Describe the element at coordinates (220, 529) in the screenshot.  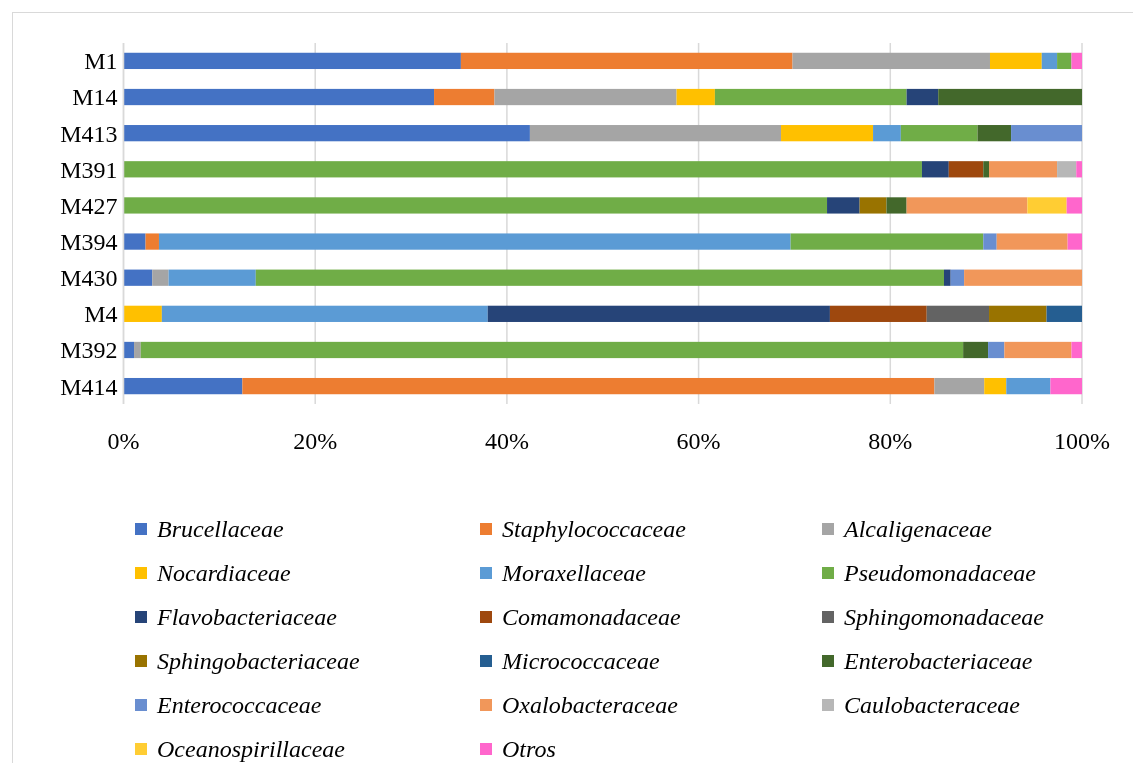
I see `legend-label: Brucellaceae` at that location.